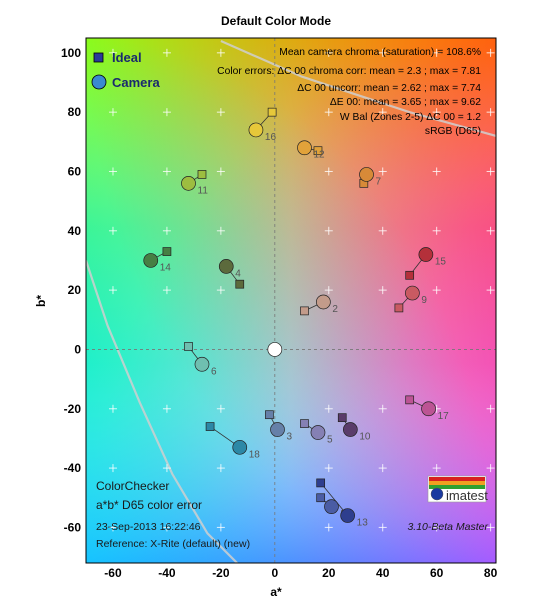  What do you see at coordinates (113, 573) in the screenshot?
I see `x-tick-label: -60` at bounding box center [113, 573].